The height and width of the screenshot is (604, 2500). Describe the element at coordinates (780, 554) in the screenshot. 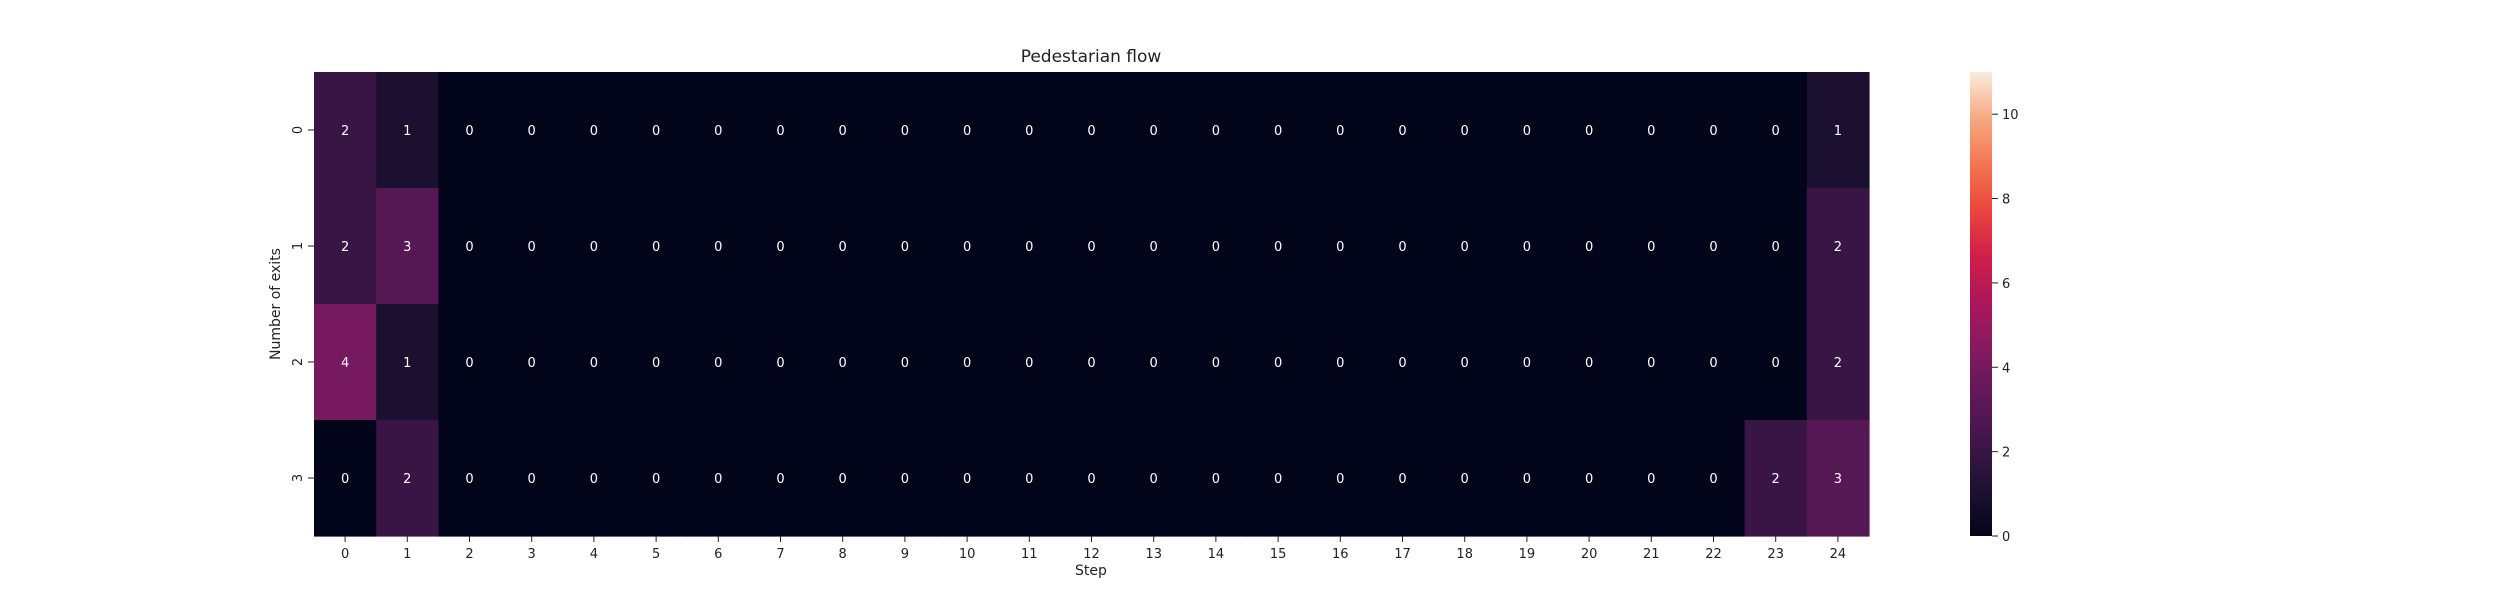

I see `x-tick-label: 7` at that location.